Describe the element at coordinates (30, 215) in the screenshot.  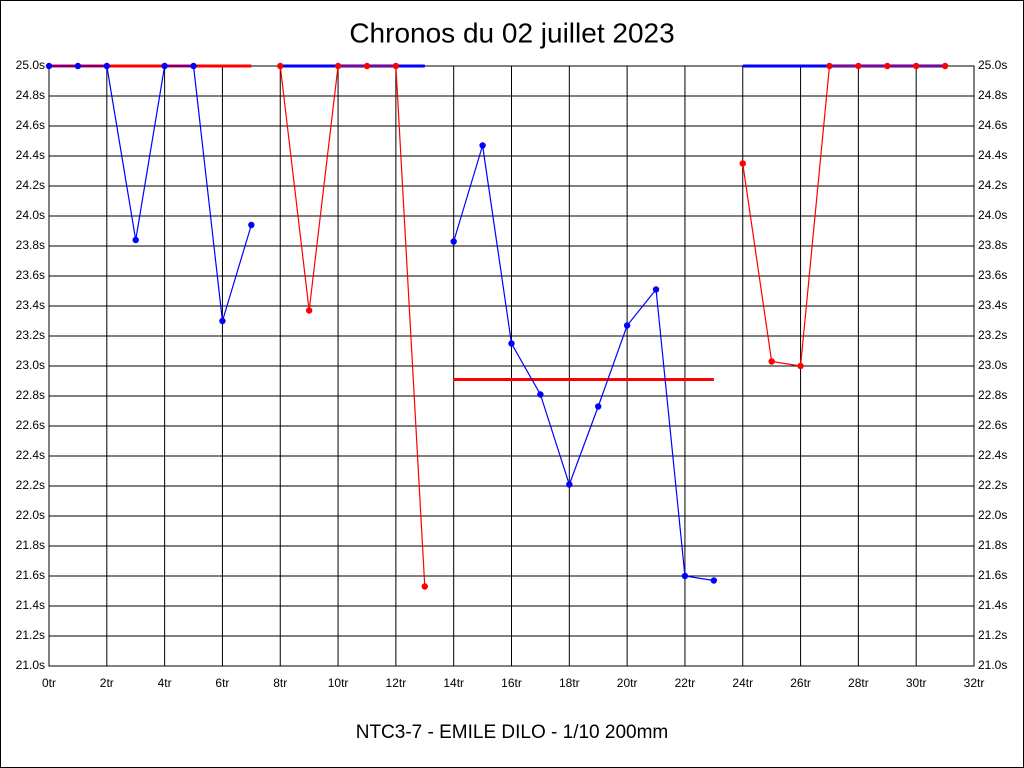
I see `y-tick-label: 24.0s` at that location.